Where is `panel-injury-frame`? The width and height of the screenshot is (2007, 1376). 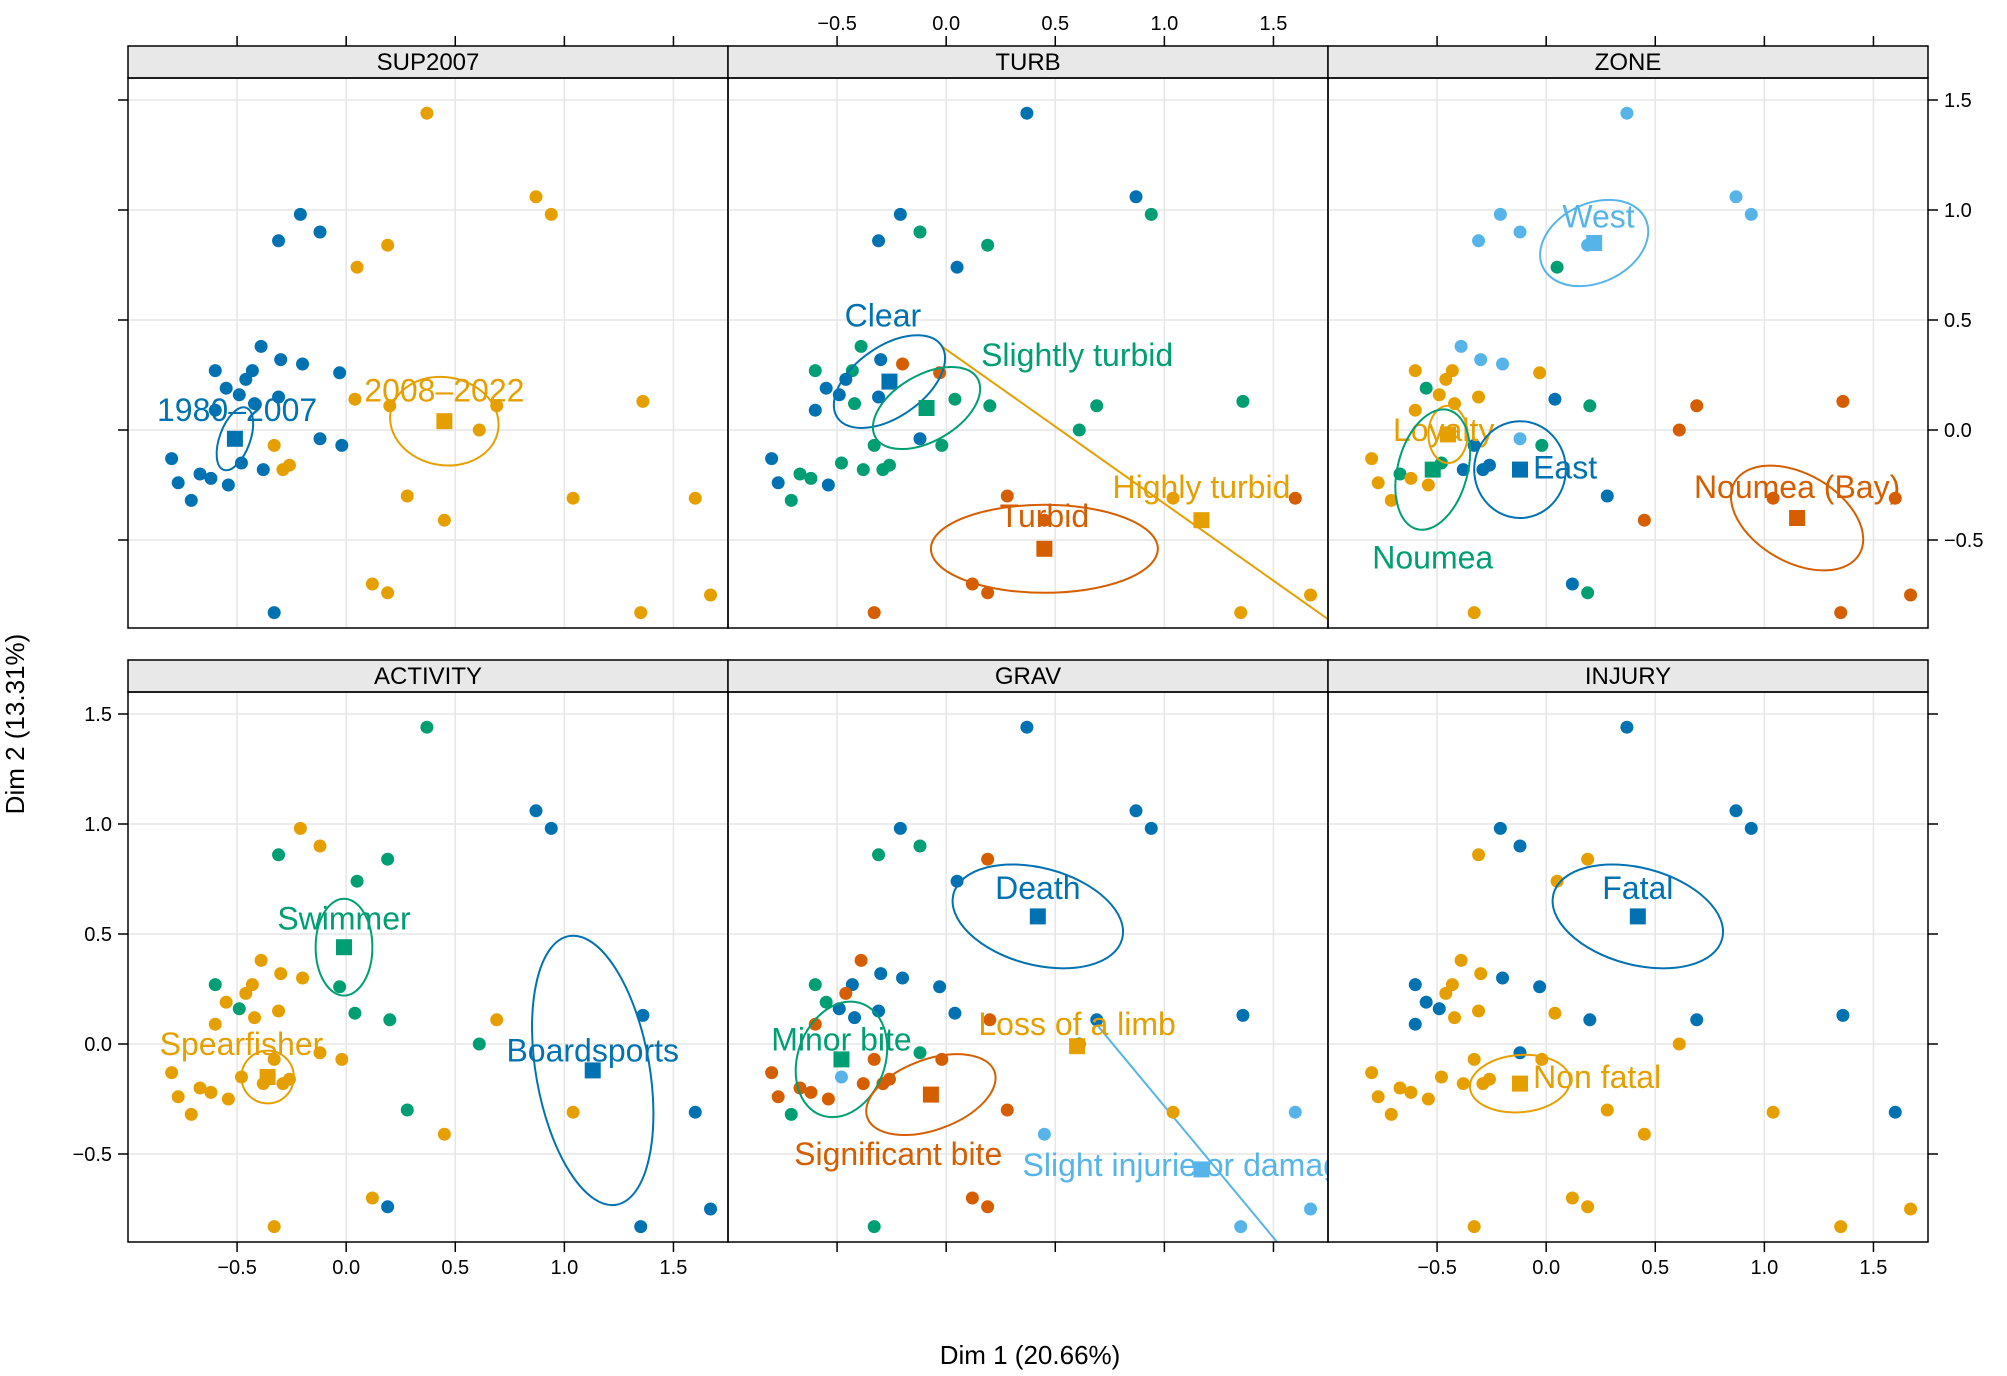 panel-injury-frame is located at coordinates (1628, 967).